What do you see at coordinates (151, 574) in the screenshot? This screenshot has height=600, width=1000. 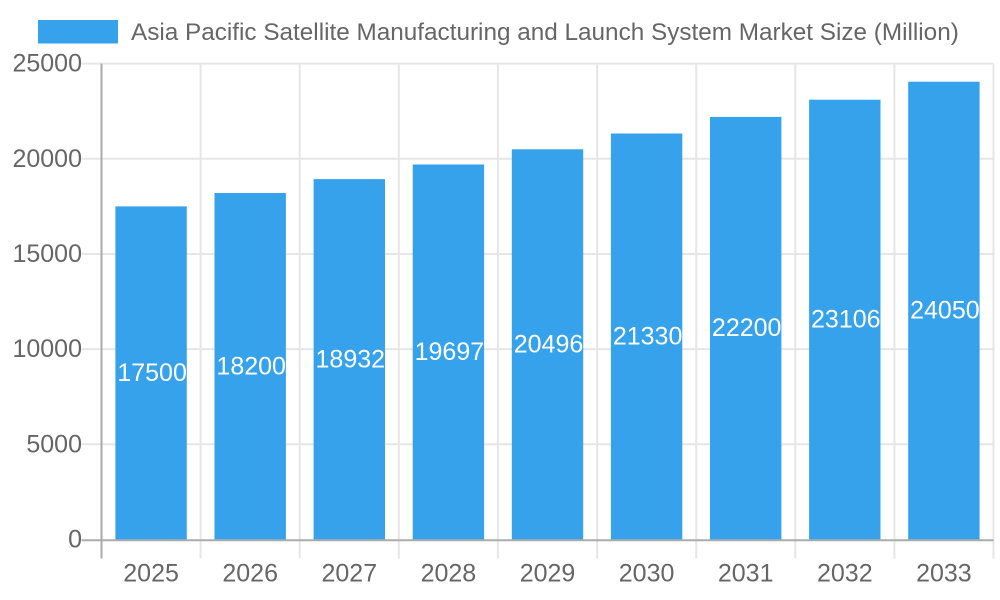 I see `svg-text: 2025` at bounding box center [151, 574].